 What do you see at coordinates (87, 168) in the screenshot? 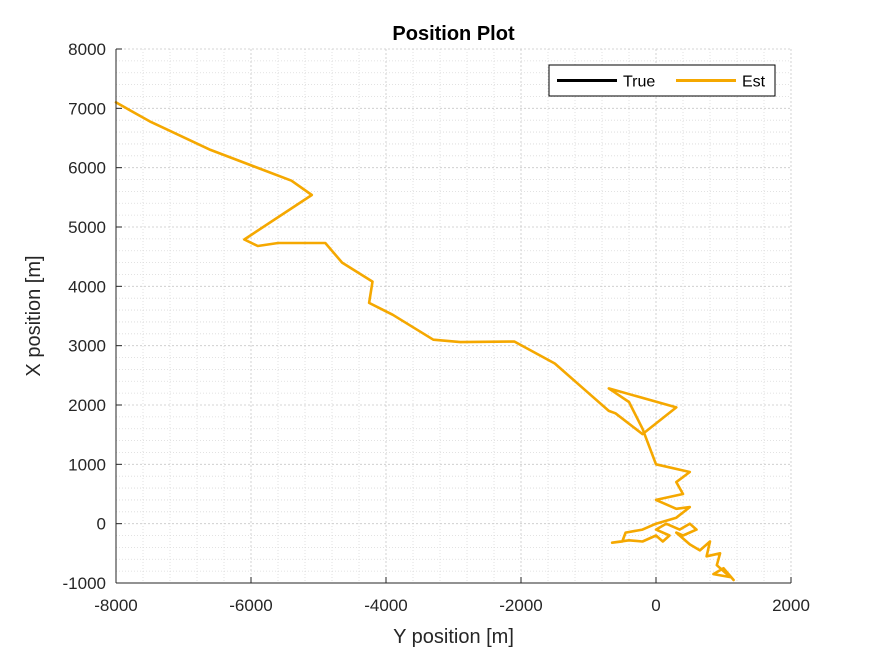
I see `y-tick-label: 6000` at bounding box center [87, 168].